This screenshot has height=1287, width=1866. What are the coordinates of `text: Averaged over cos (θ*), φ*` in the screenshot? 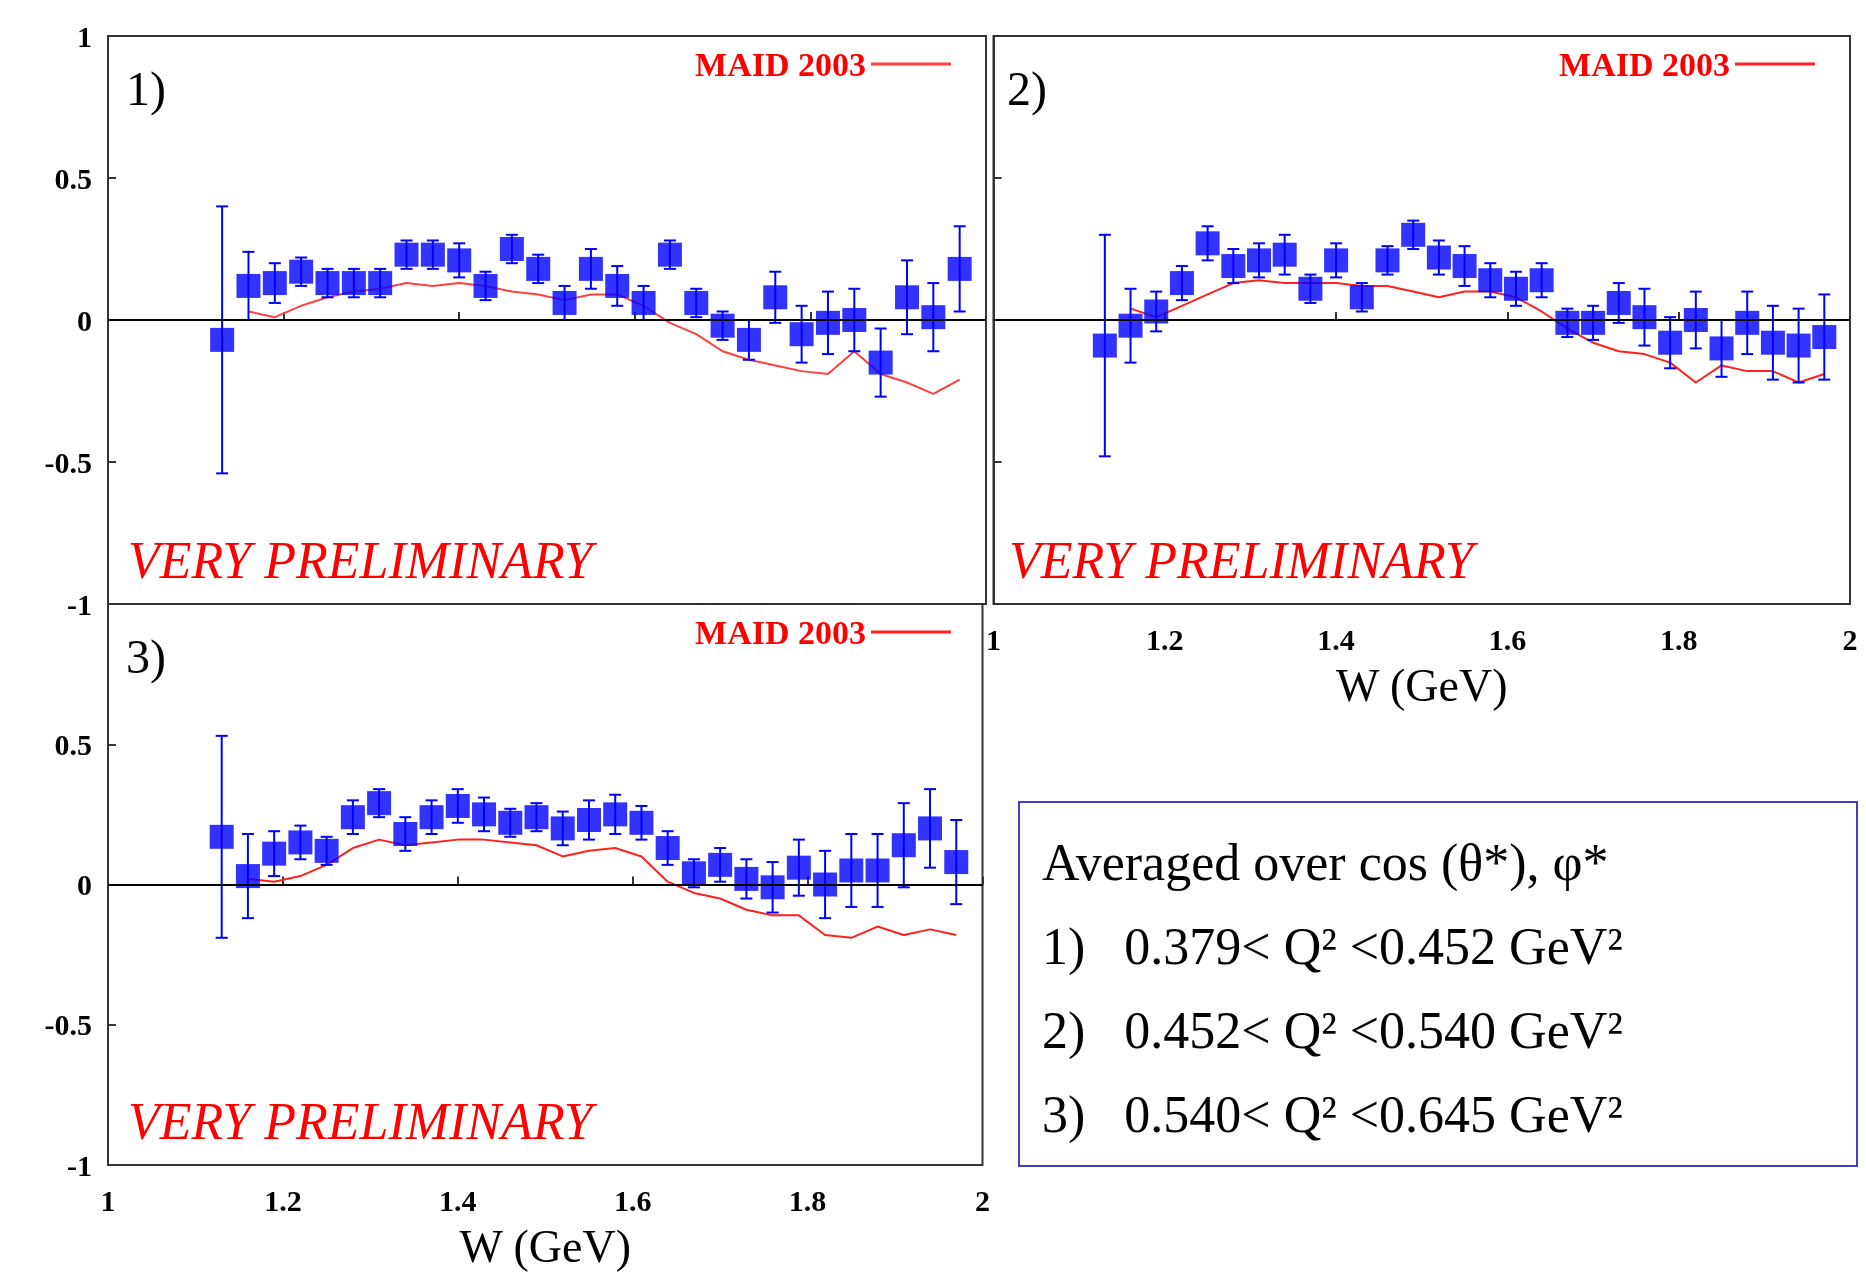 It's located at (1326, 863).